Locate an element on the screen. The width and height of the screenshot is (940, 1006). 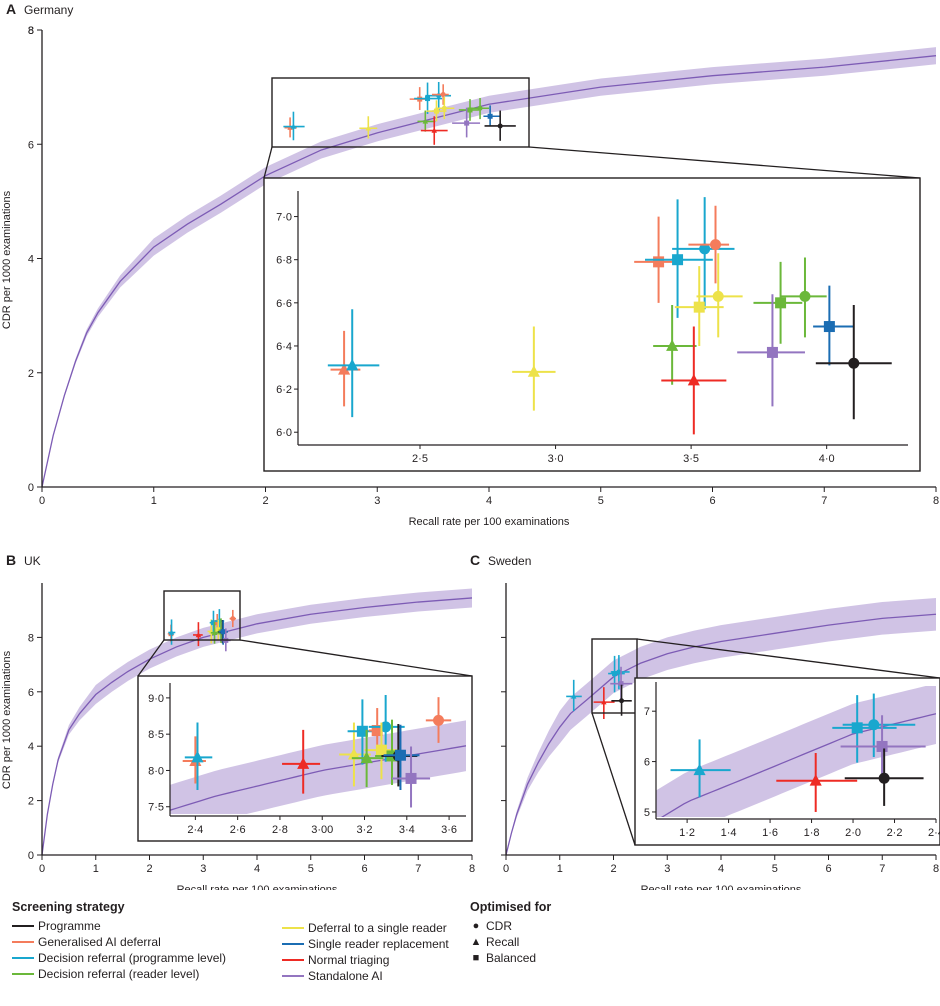
legend-item-standalone: Standalone AI is located at coordinates (365, 976).